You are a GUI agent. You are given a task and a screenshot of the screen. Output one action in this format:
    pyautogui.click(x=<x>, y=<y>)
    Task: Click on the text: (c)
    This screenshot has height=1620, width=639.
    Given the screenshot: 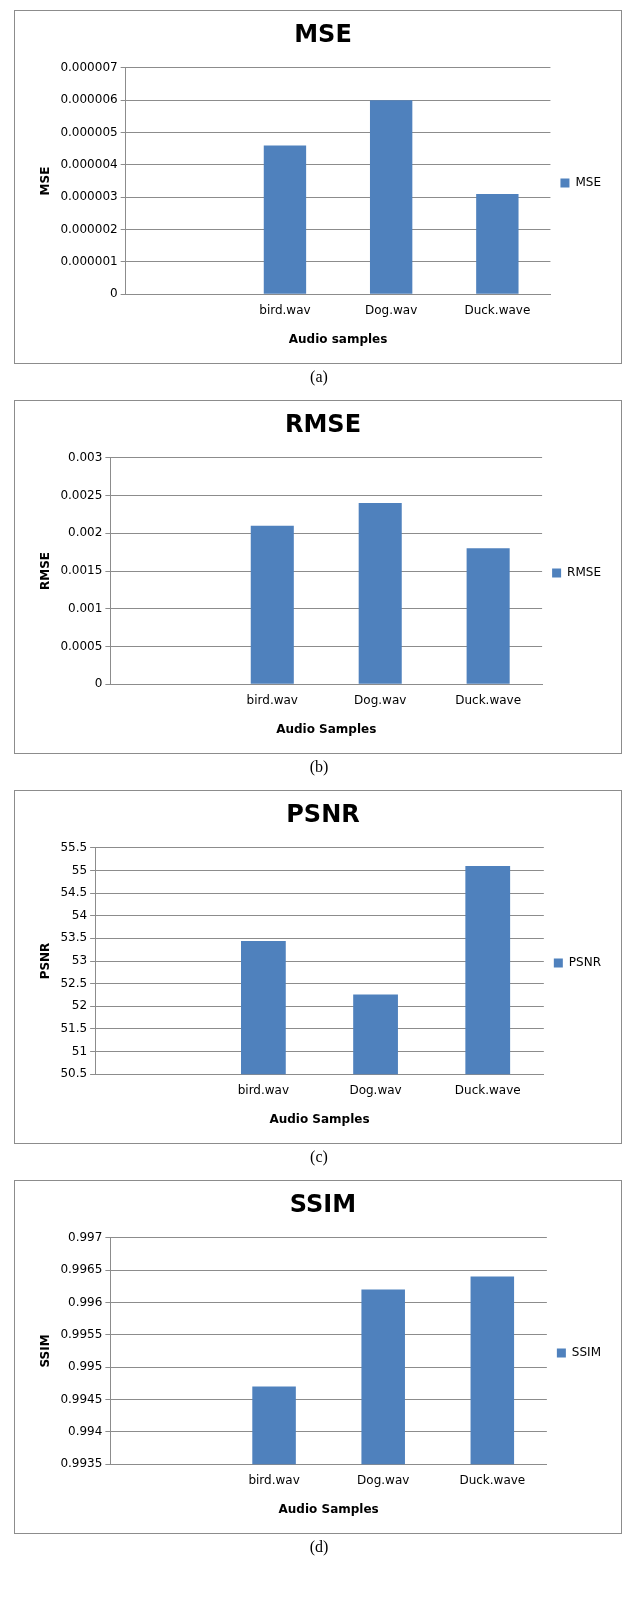 What is the action you would take?
    pyautogui.click(x=319, y=1157)
    